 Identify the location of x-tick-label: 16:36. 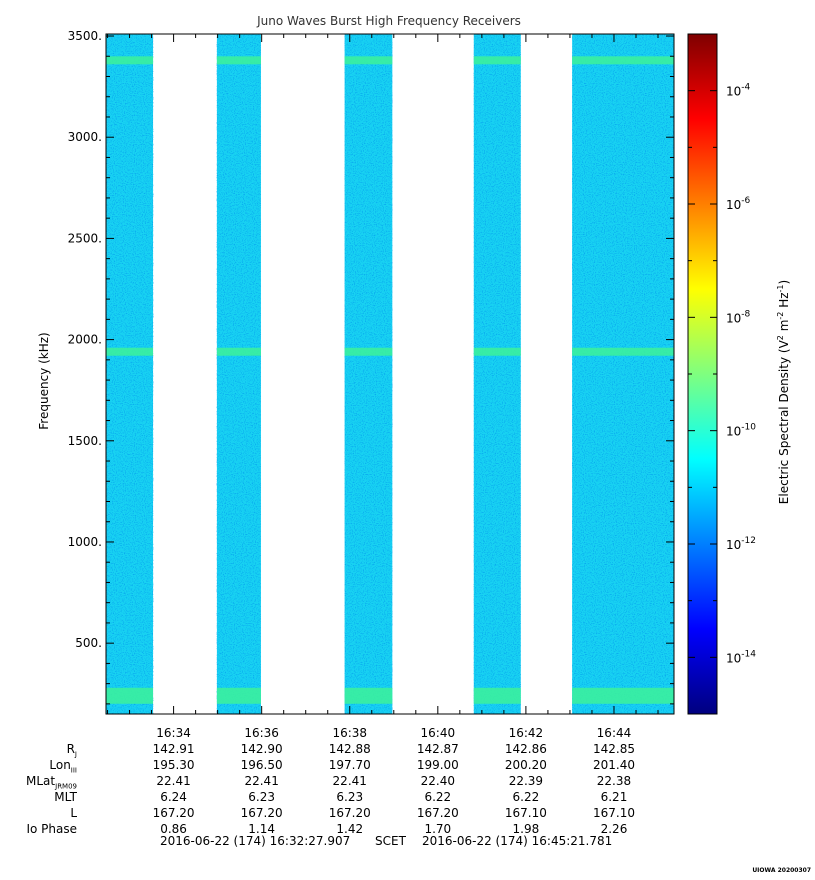
(261, 733).